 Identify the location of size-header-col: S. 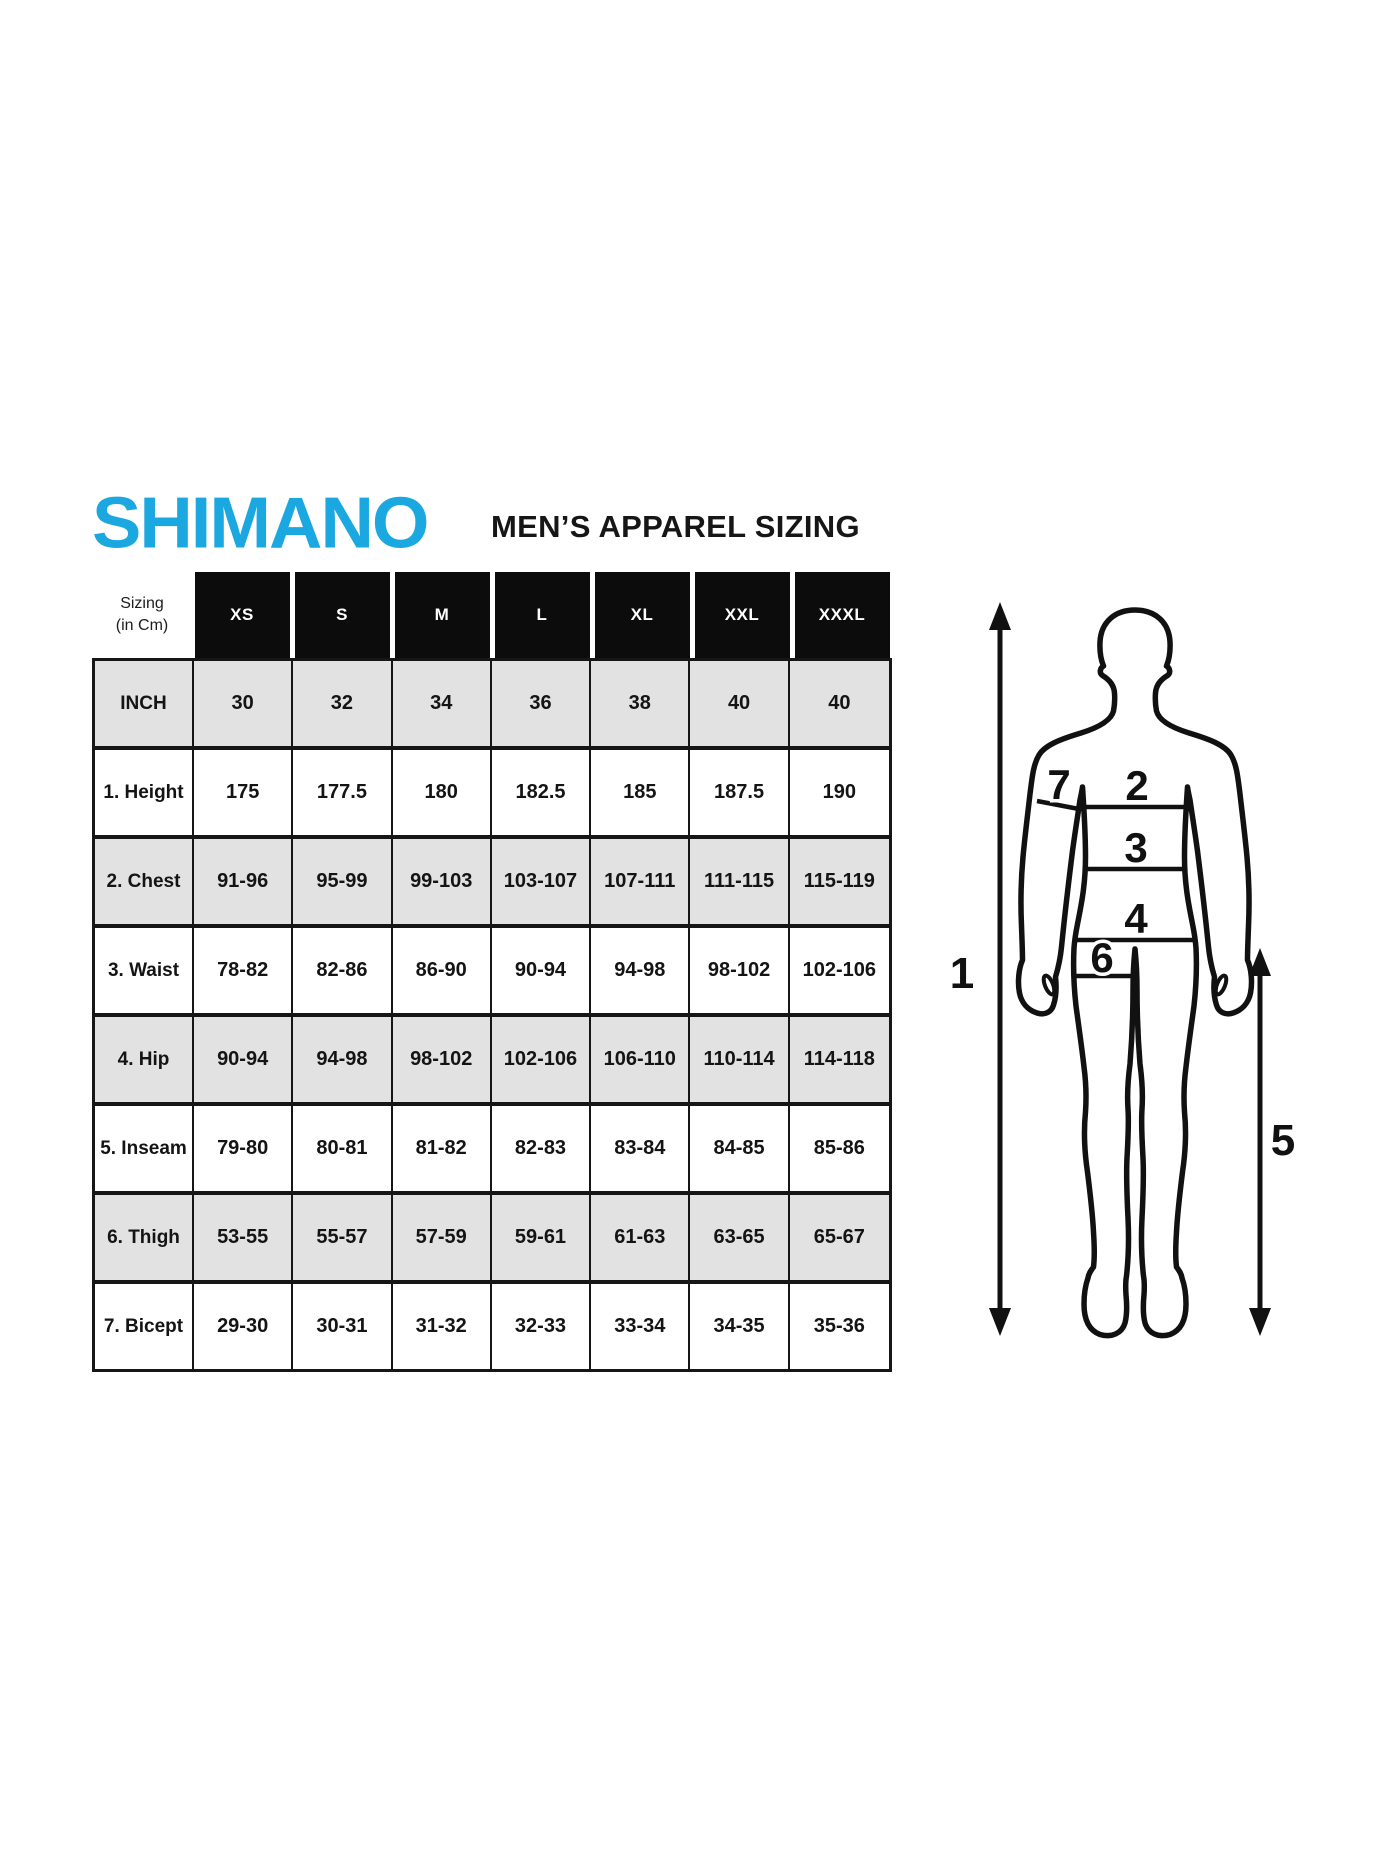
(342, 615).